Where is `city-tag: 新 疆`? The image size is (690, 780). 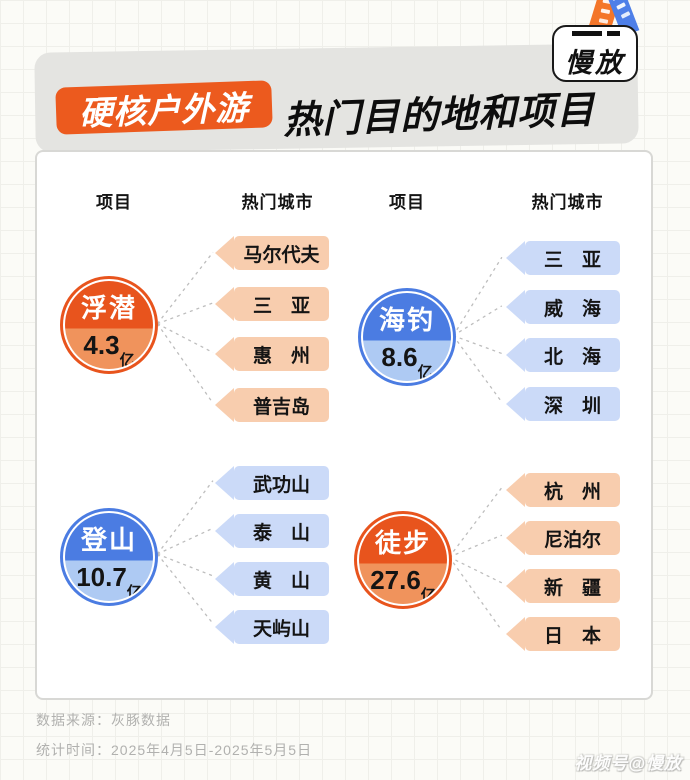 city-tag: 新 疆 is located at coordinates (563, 586).